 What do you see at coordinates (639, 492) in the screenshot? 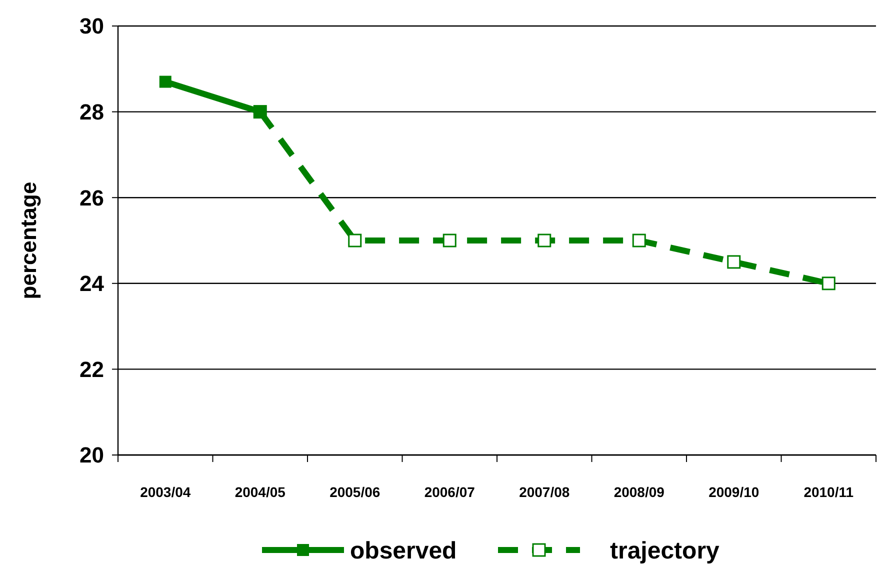
I see `x-tick-label: 2008/09` at bounding box center [639, 492].